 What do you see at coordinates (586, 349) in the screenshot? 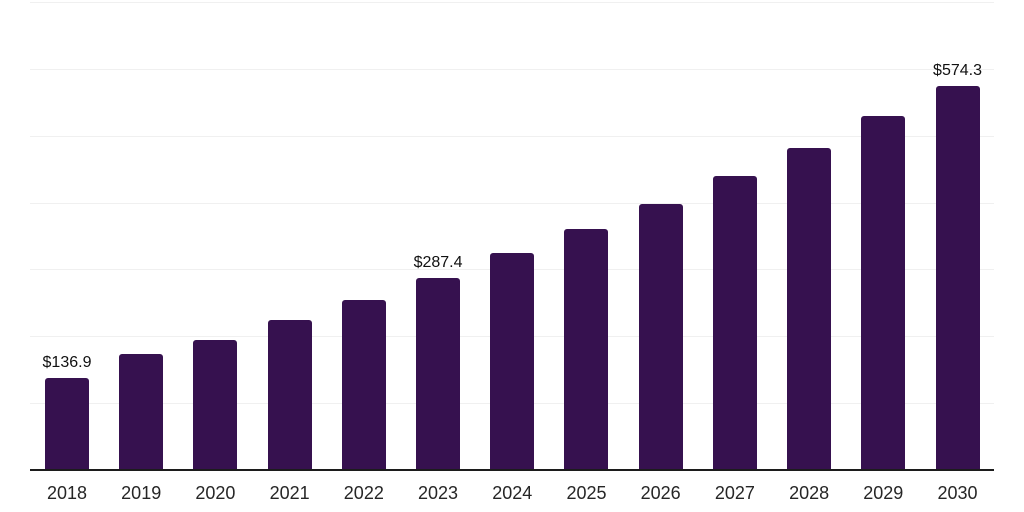
I see `bar-2025` at bounding box center [586, 349].